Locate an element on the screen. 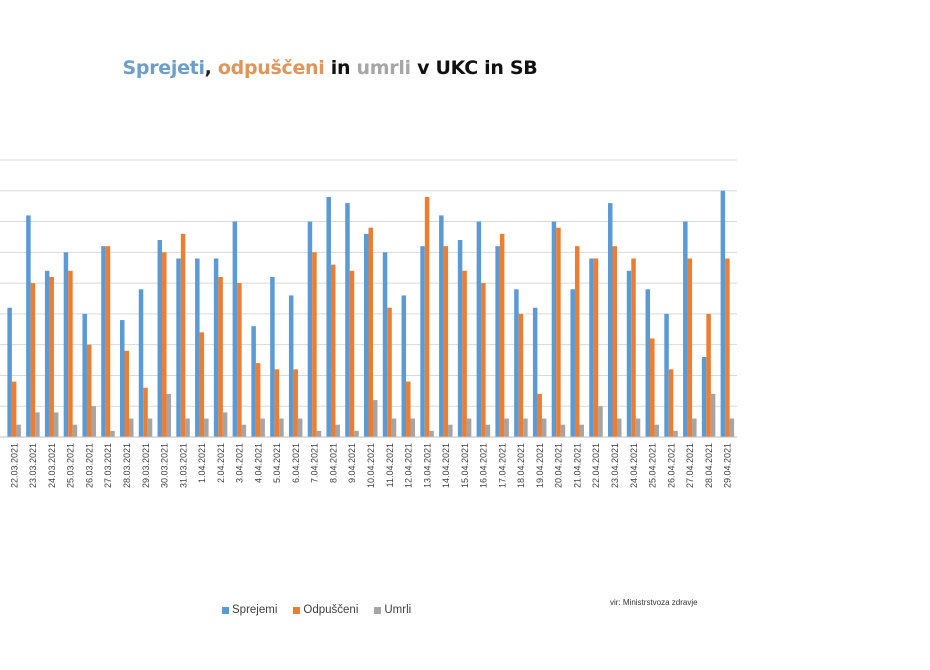 Image resolution: width=930 pixels, height=670 pixels. bar-sprejemi-6.04.2021 is located at coordinates (291, 366).